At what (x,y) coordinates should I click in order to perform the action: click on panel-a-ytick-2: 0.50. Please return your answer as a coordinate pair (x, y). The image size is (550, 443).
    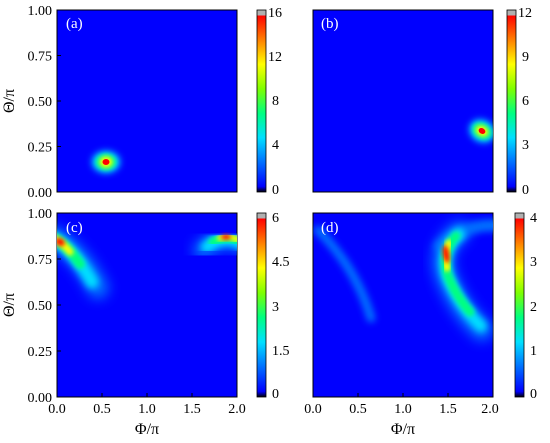
    Looking at the image, I should click on (40, 102).